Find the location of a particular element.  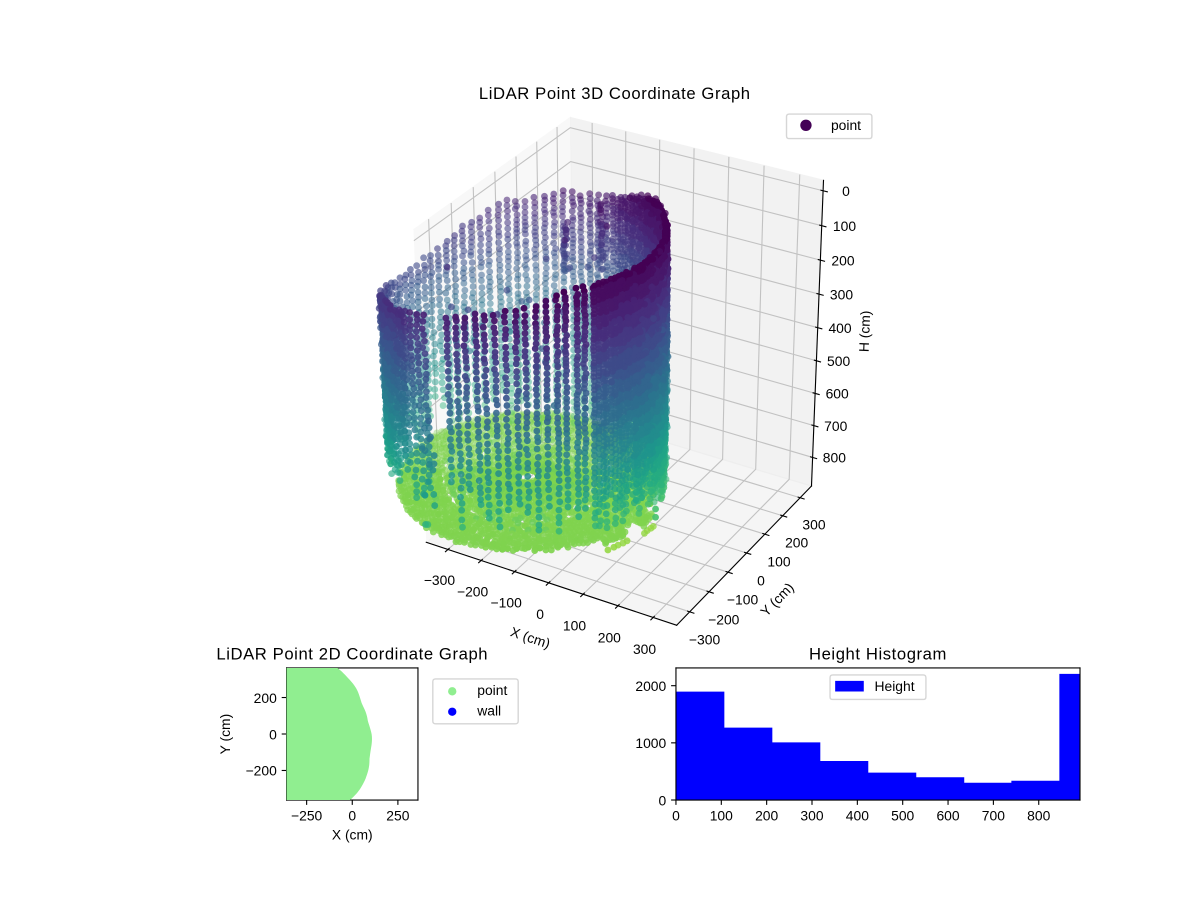

svg-text: 500 is located at coordinates (838, 361).